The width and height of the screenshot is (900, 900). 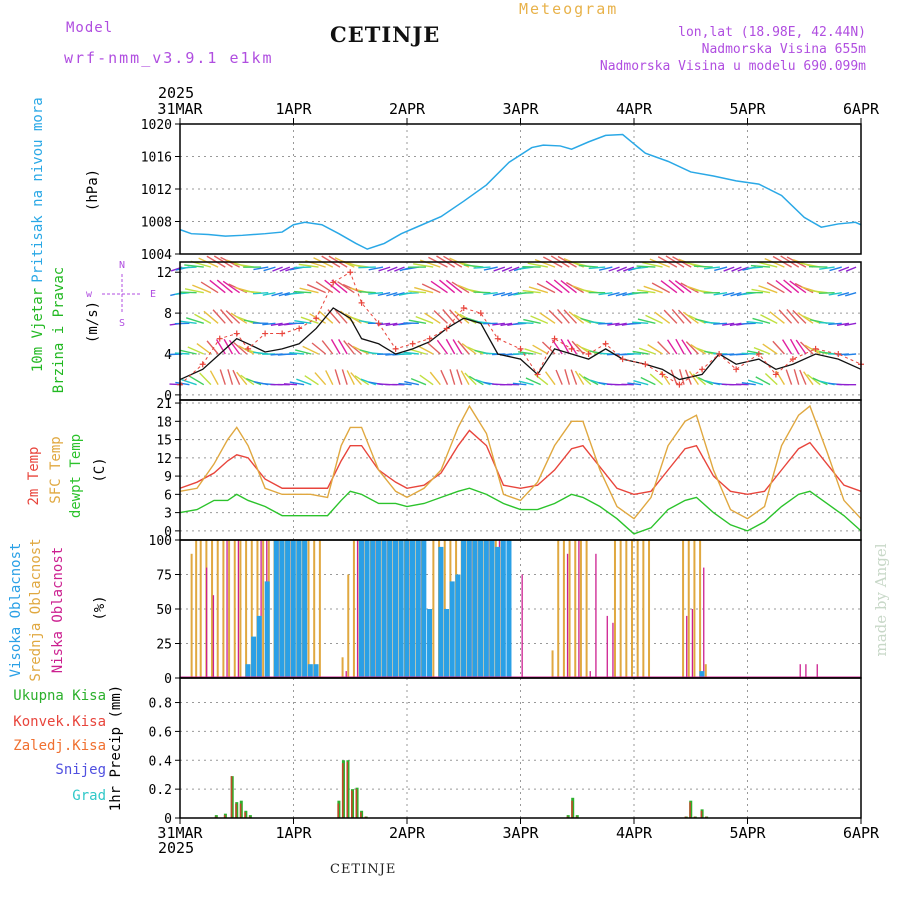 I want to click on cloud-unit-label: (%), so click(x=100, y=607).